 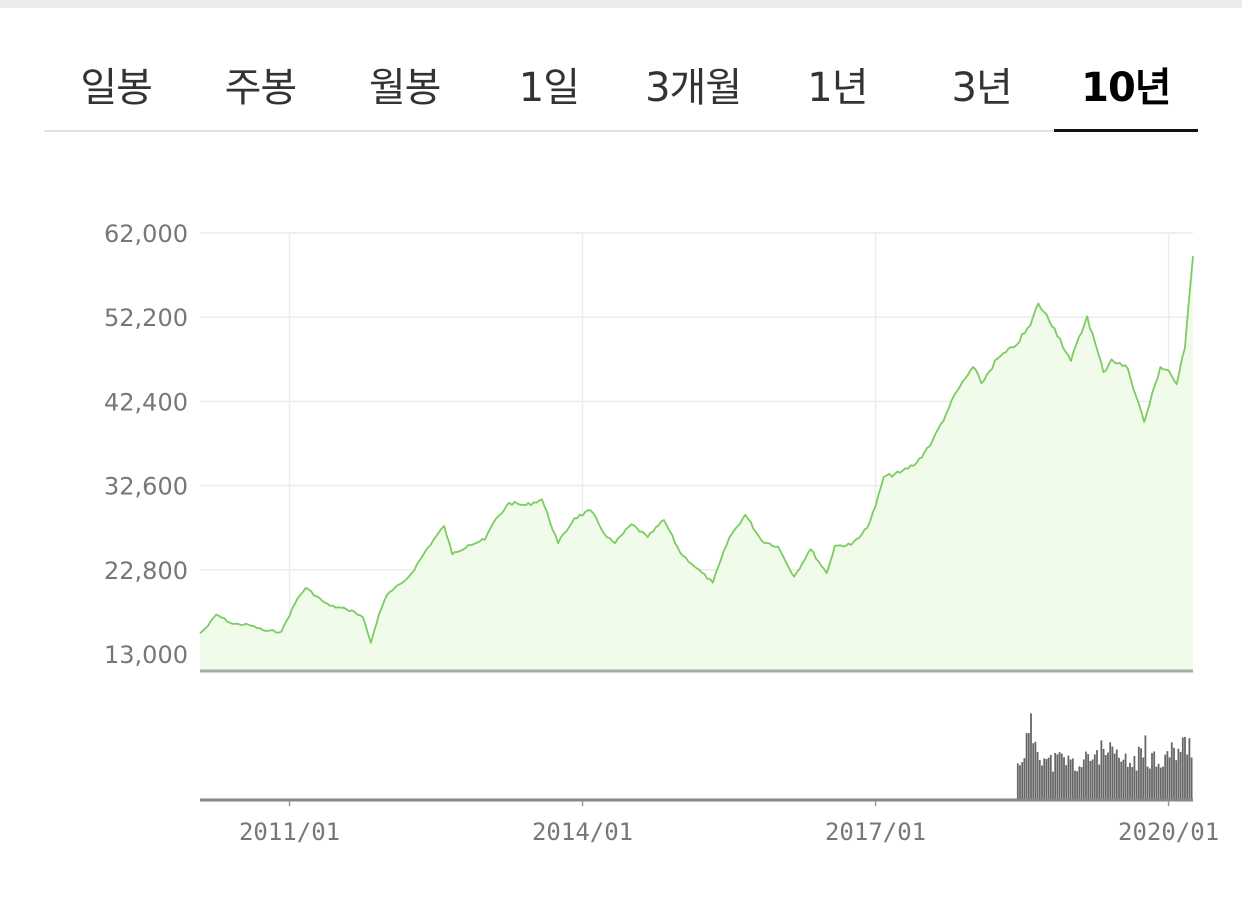 I want to click on y-tick-label: 42,400, so click(x=146, y=402).